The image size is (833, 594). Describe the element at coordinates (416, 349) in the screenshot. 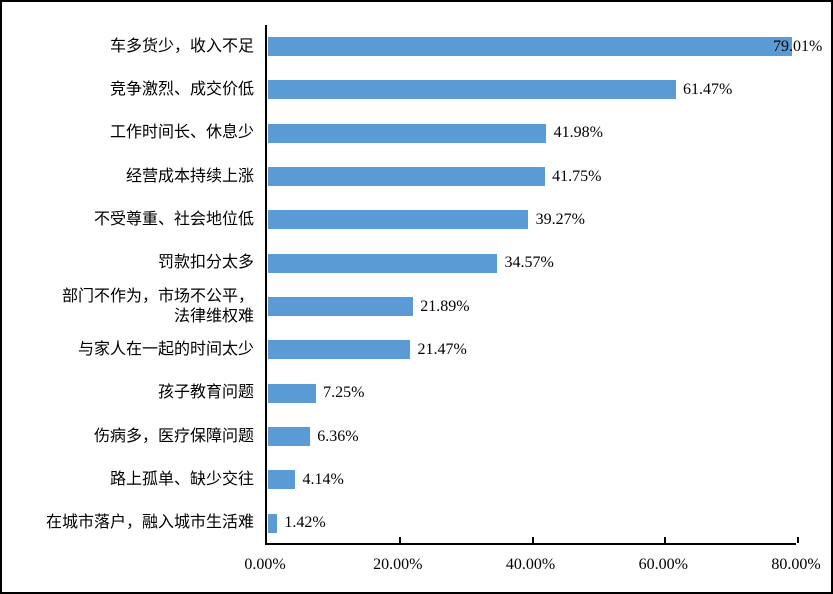

I see `chart-row: 与家人在一起的时间太少 21.47%` at that location.